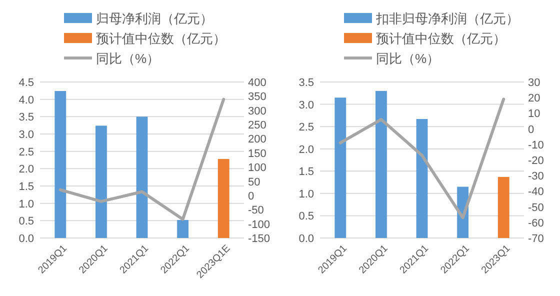  I want to click on y-tick-label: 4.0, so click(26, 100).